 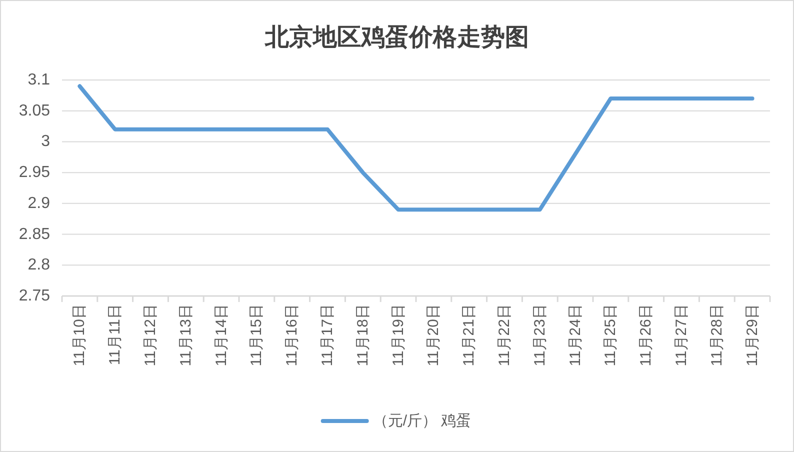 I want to click on x-tick-label: 11月19日, so click(x=398, y=335).